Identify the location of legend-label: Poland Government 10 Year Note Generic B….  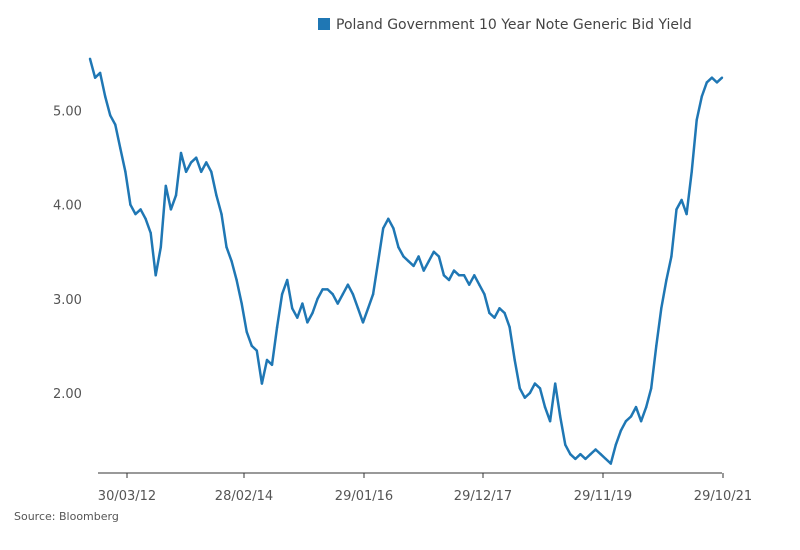
(514, 25).